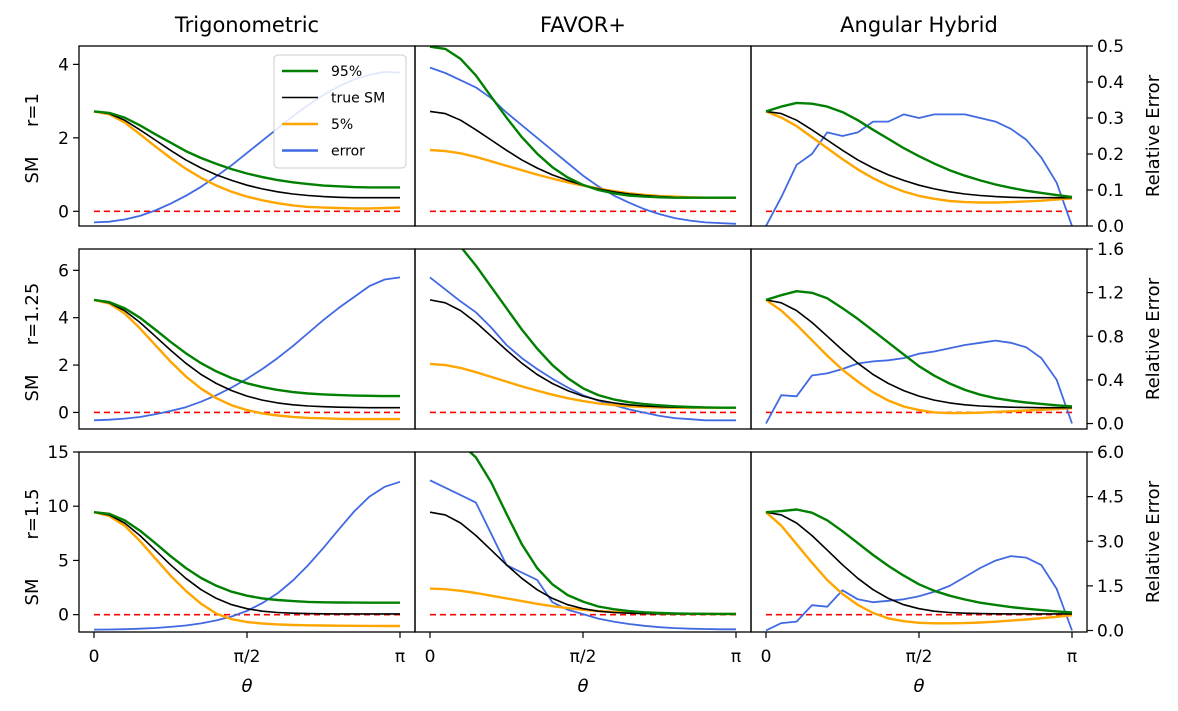  I want to click on ytick-left-label: 5, so click(63, 561).